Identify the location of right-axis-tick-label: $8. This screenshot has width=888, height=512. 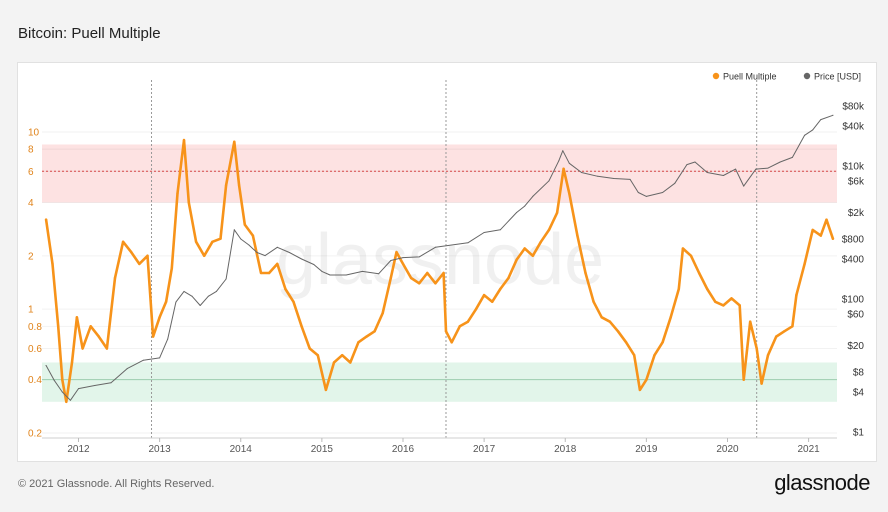
(859, 372).